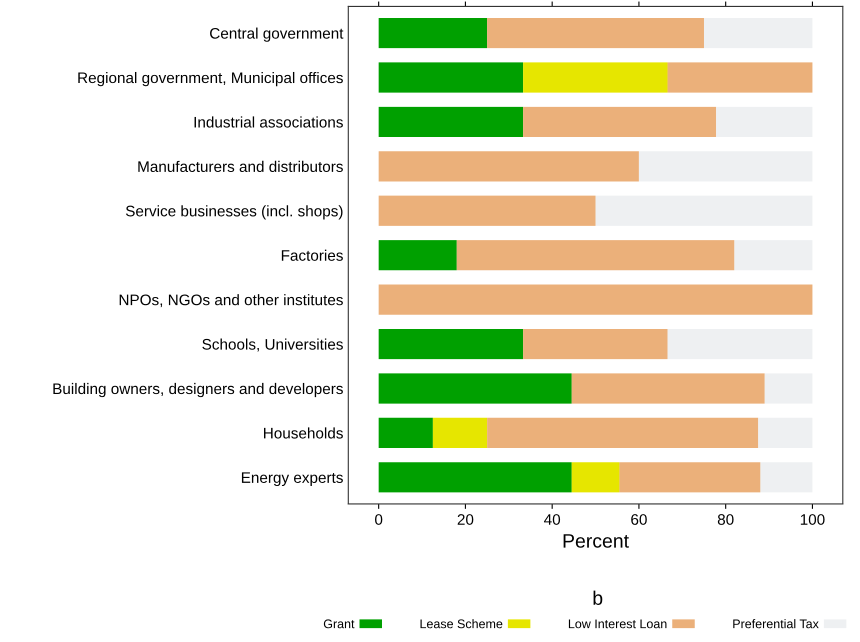 This screenshot has height=642, width=860. What do you see at coordinates (312, 255) in the screenshot?
I see `y-tick-label: Factories` at bounding box center [312, 255].